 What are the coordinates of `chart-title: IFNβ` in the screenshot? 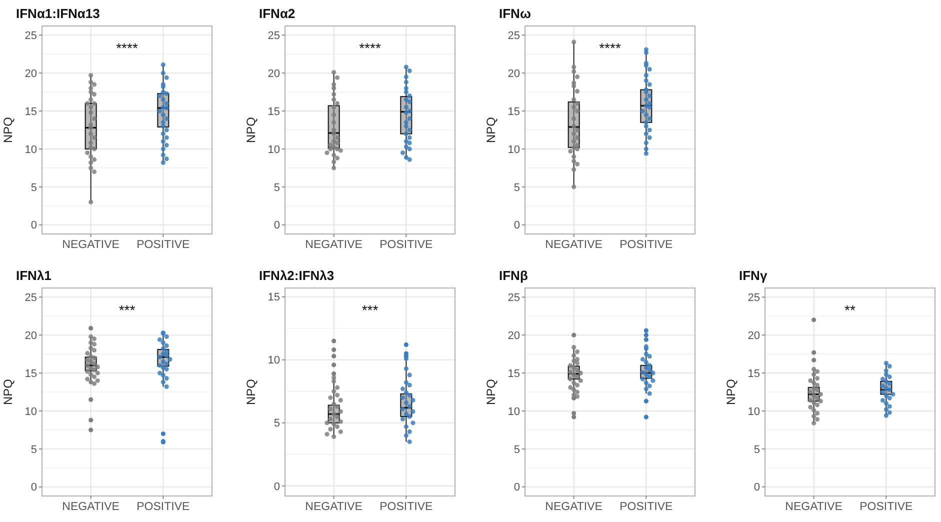 It's located at (513, 275).